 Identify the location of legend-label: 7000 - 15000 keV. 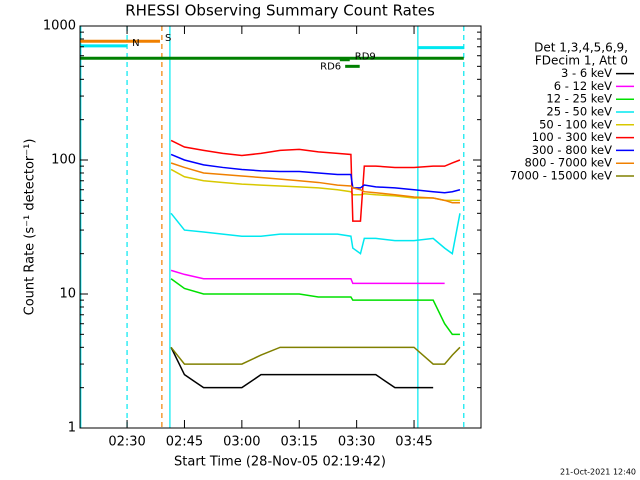
(561, 176).